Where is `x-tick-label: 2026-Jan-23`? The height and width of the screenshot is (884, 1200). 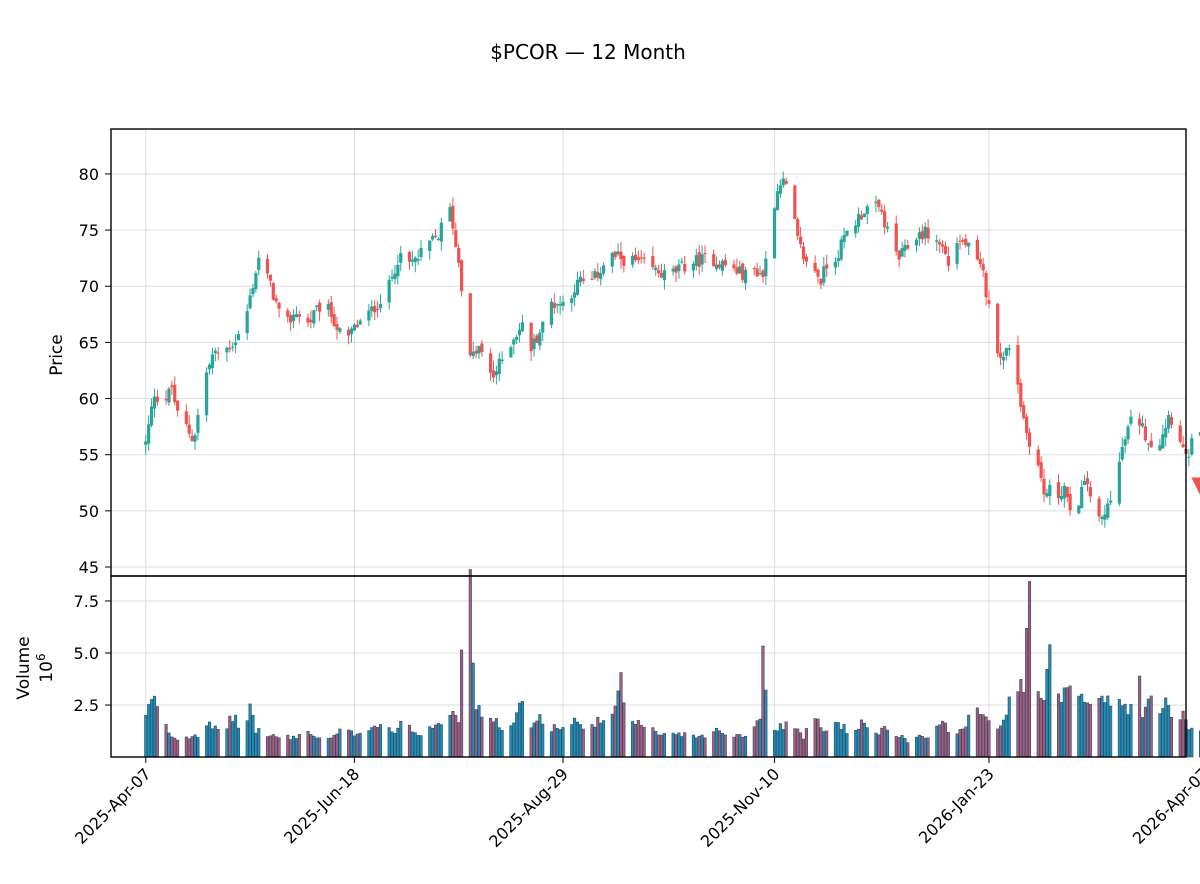
x-tick-label: 2026-Jan-23 is located at coordinates (956, 805).